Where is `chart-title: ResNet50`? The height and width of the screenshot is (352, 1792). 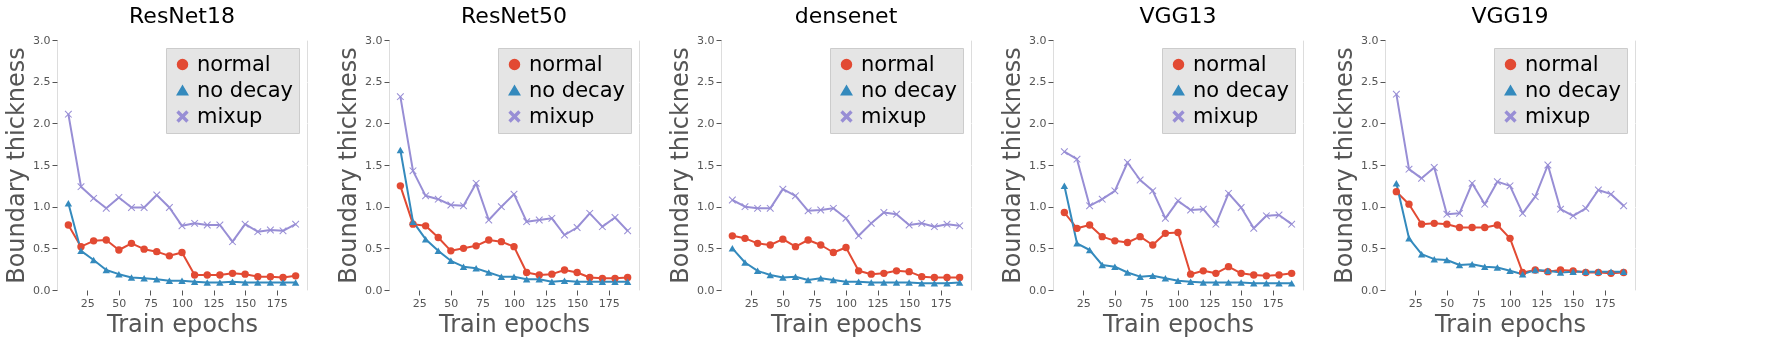
chart-title: ResNet50 is located at coordinates (514, 15).